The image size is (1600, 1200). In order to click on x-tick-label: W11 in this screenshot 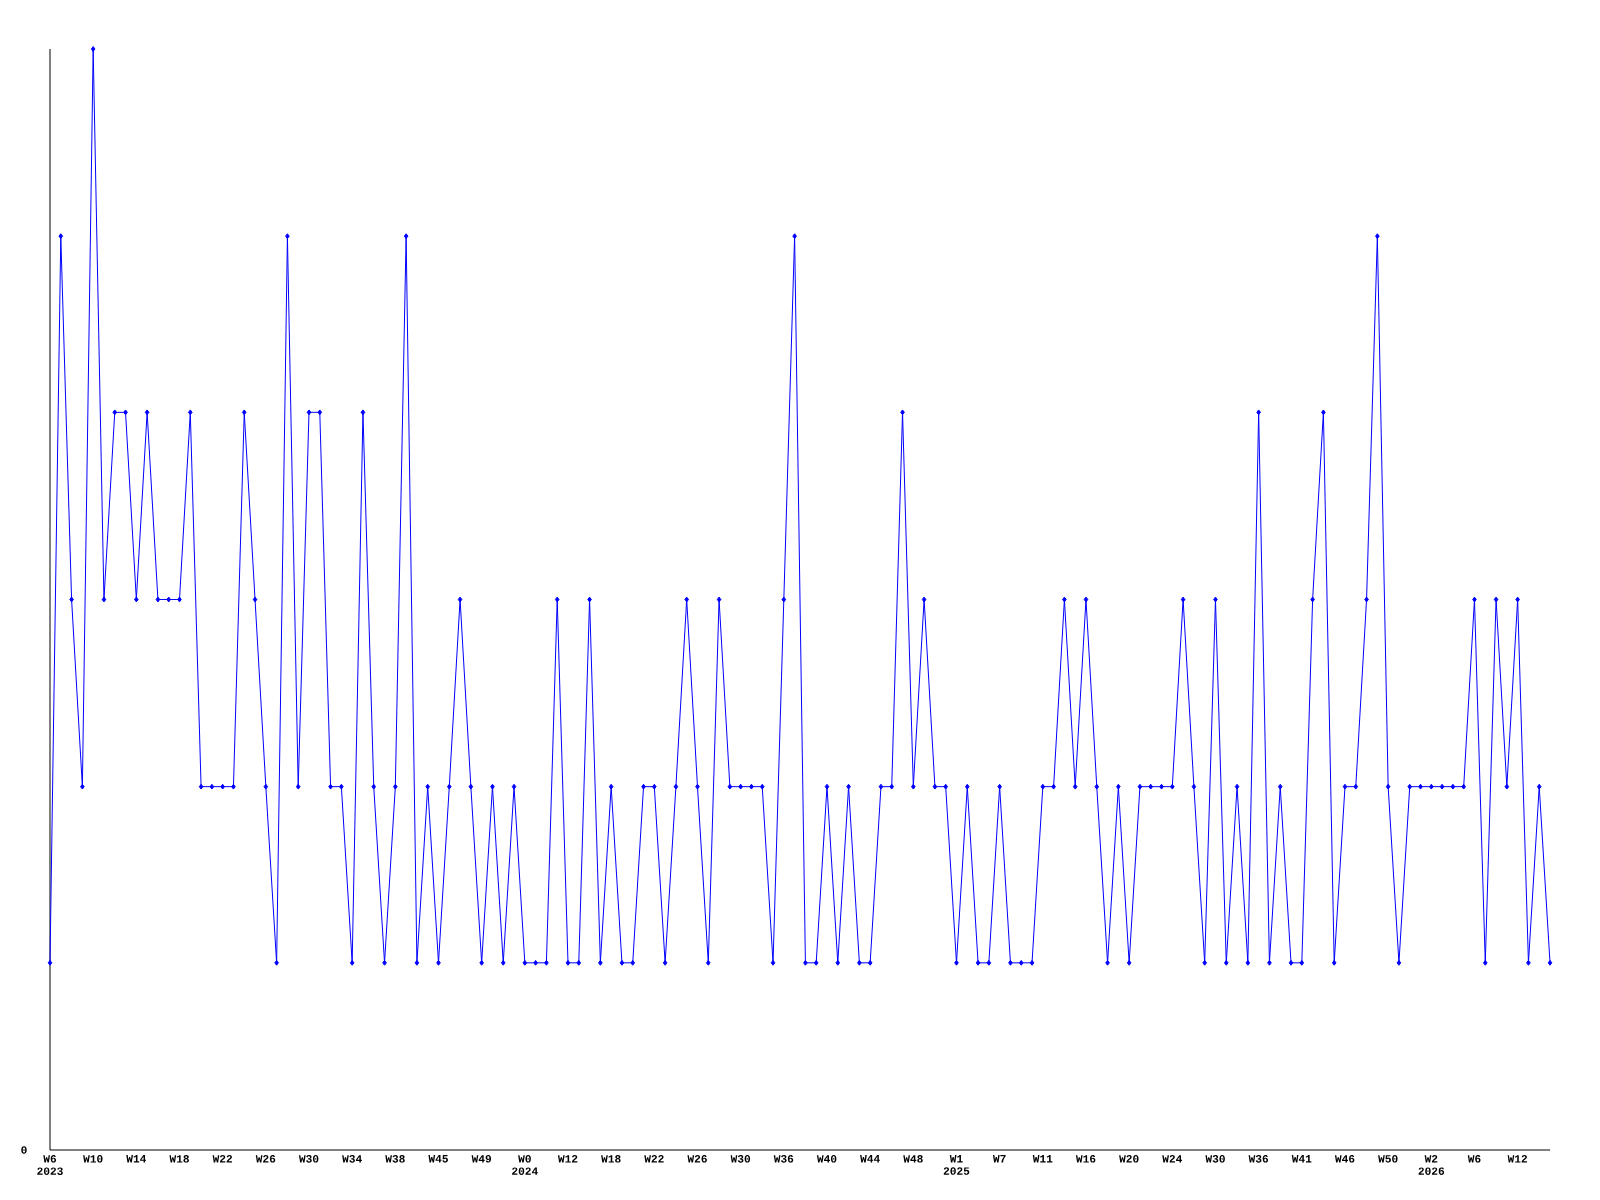, I will do `click(1042, 1159)`.